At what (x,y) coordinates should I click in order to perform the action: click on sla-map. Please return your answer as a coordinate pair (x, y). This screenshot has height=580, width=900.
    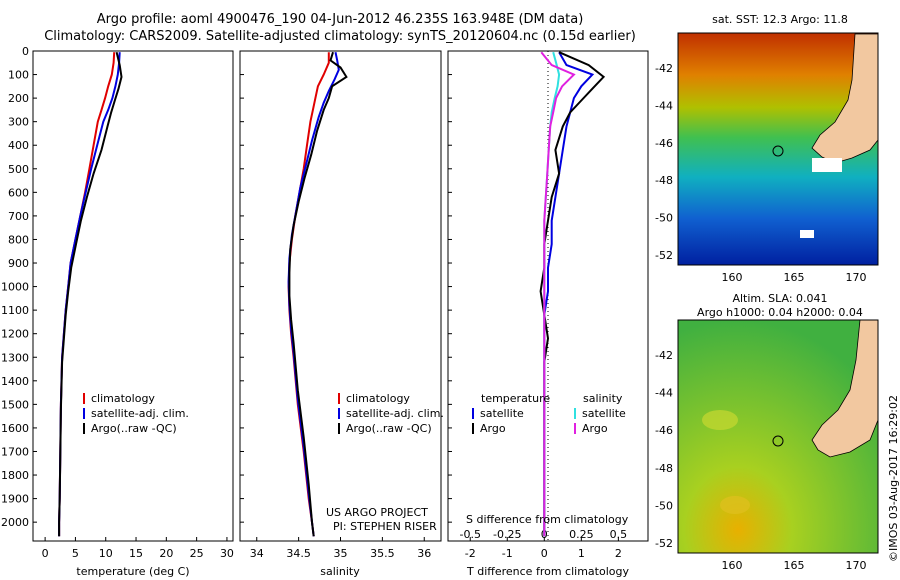
    Looking at the image, I should click on (778, 436).